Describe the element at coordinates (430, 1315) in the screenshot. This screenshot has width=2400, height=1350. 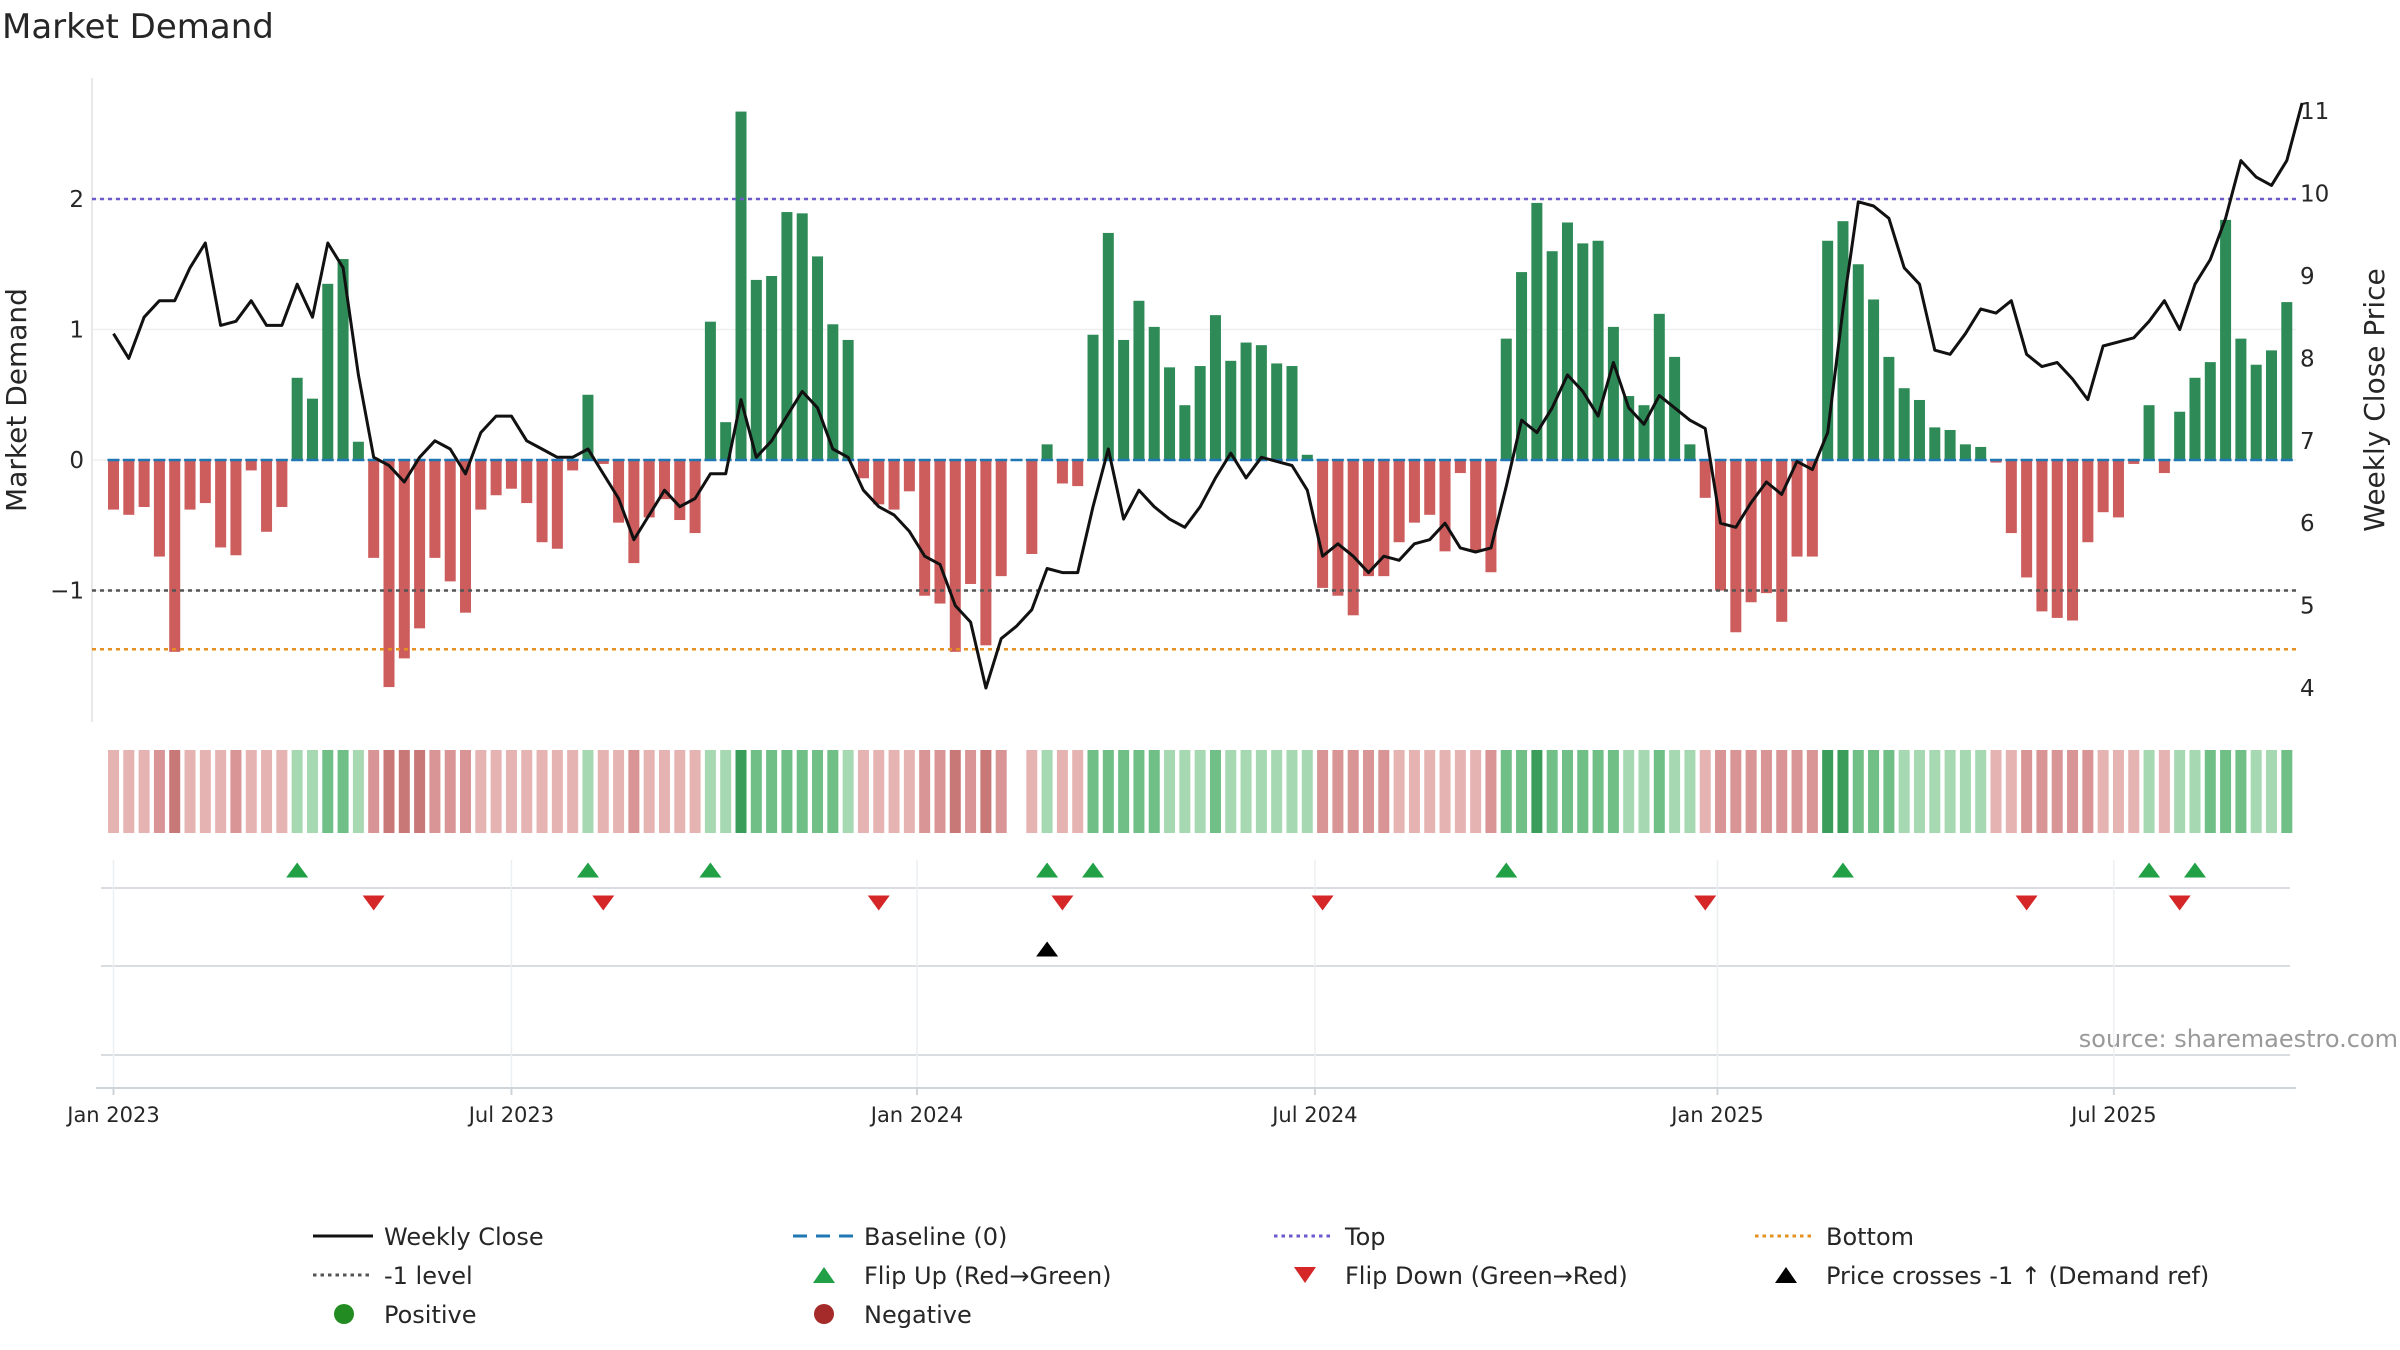
I see `legend-label: Positive` at that location.